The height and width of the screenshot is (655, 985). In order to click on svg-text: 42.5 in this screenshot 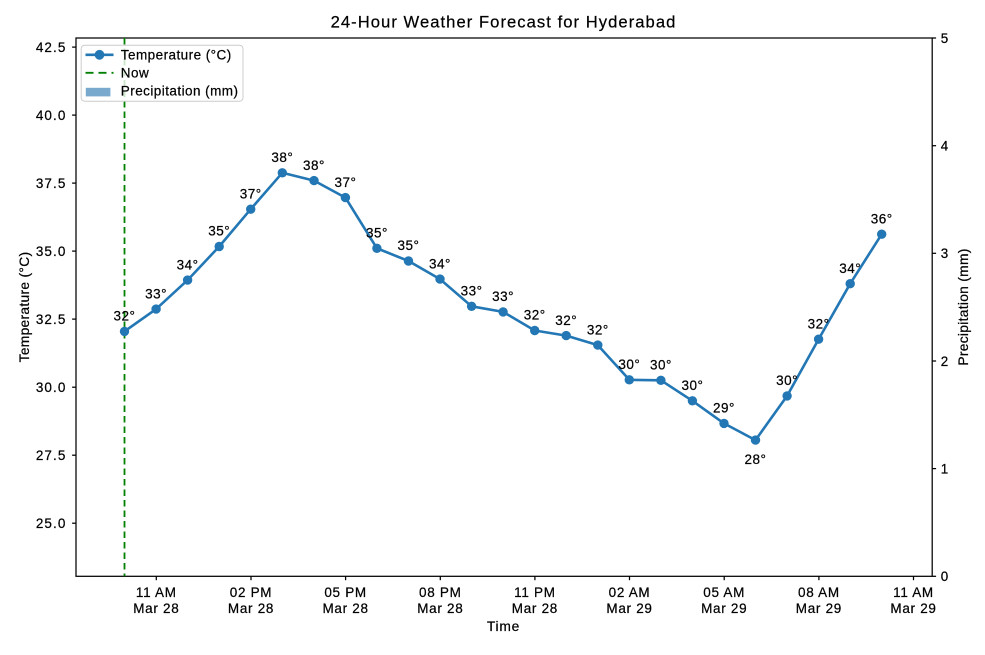, I will do `click(51, 47)`.